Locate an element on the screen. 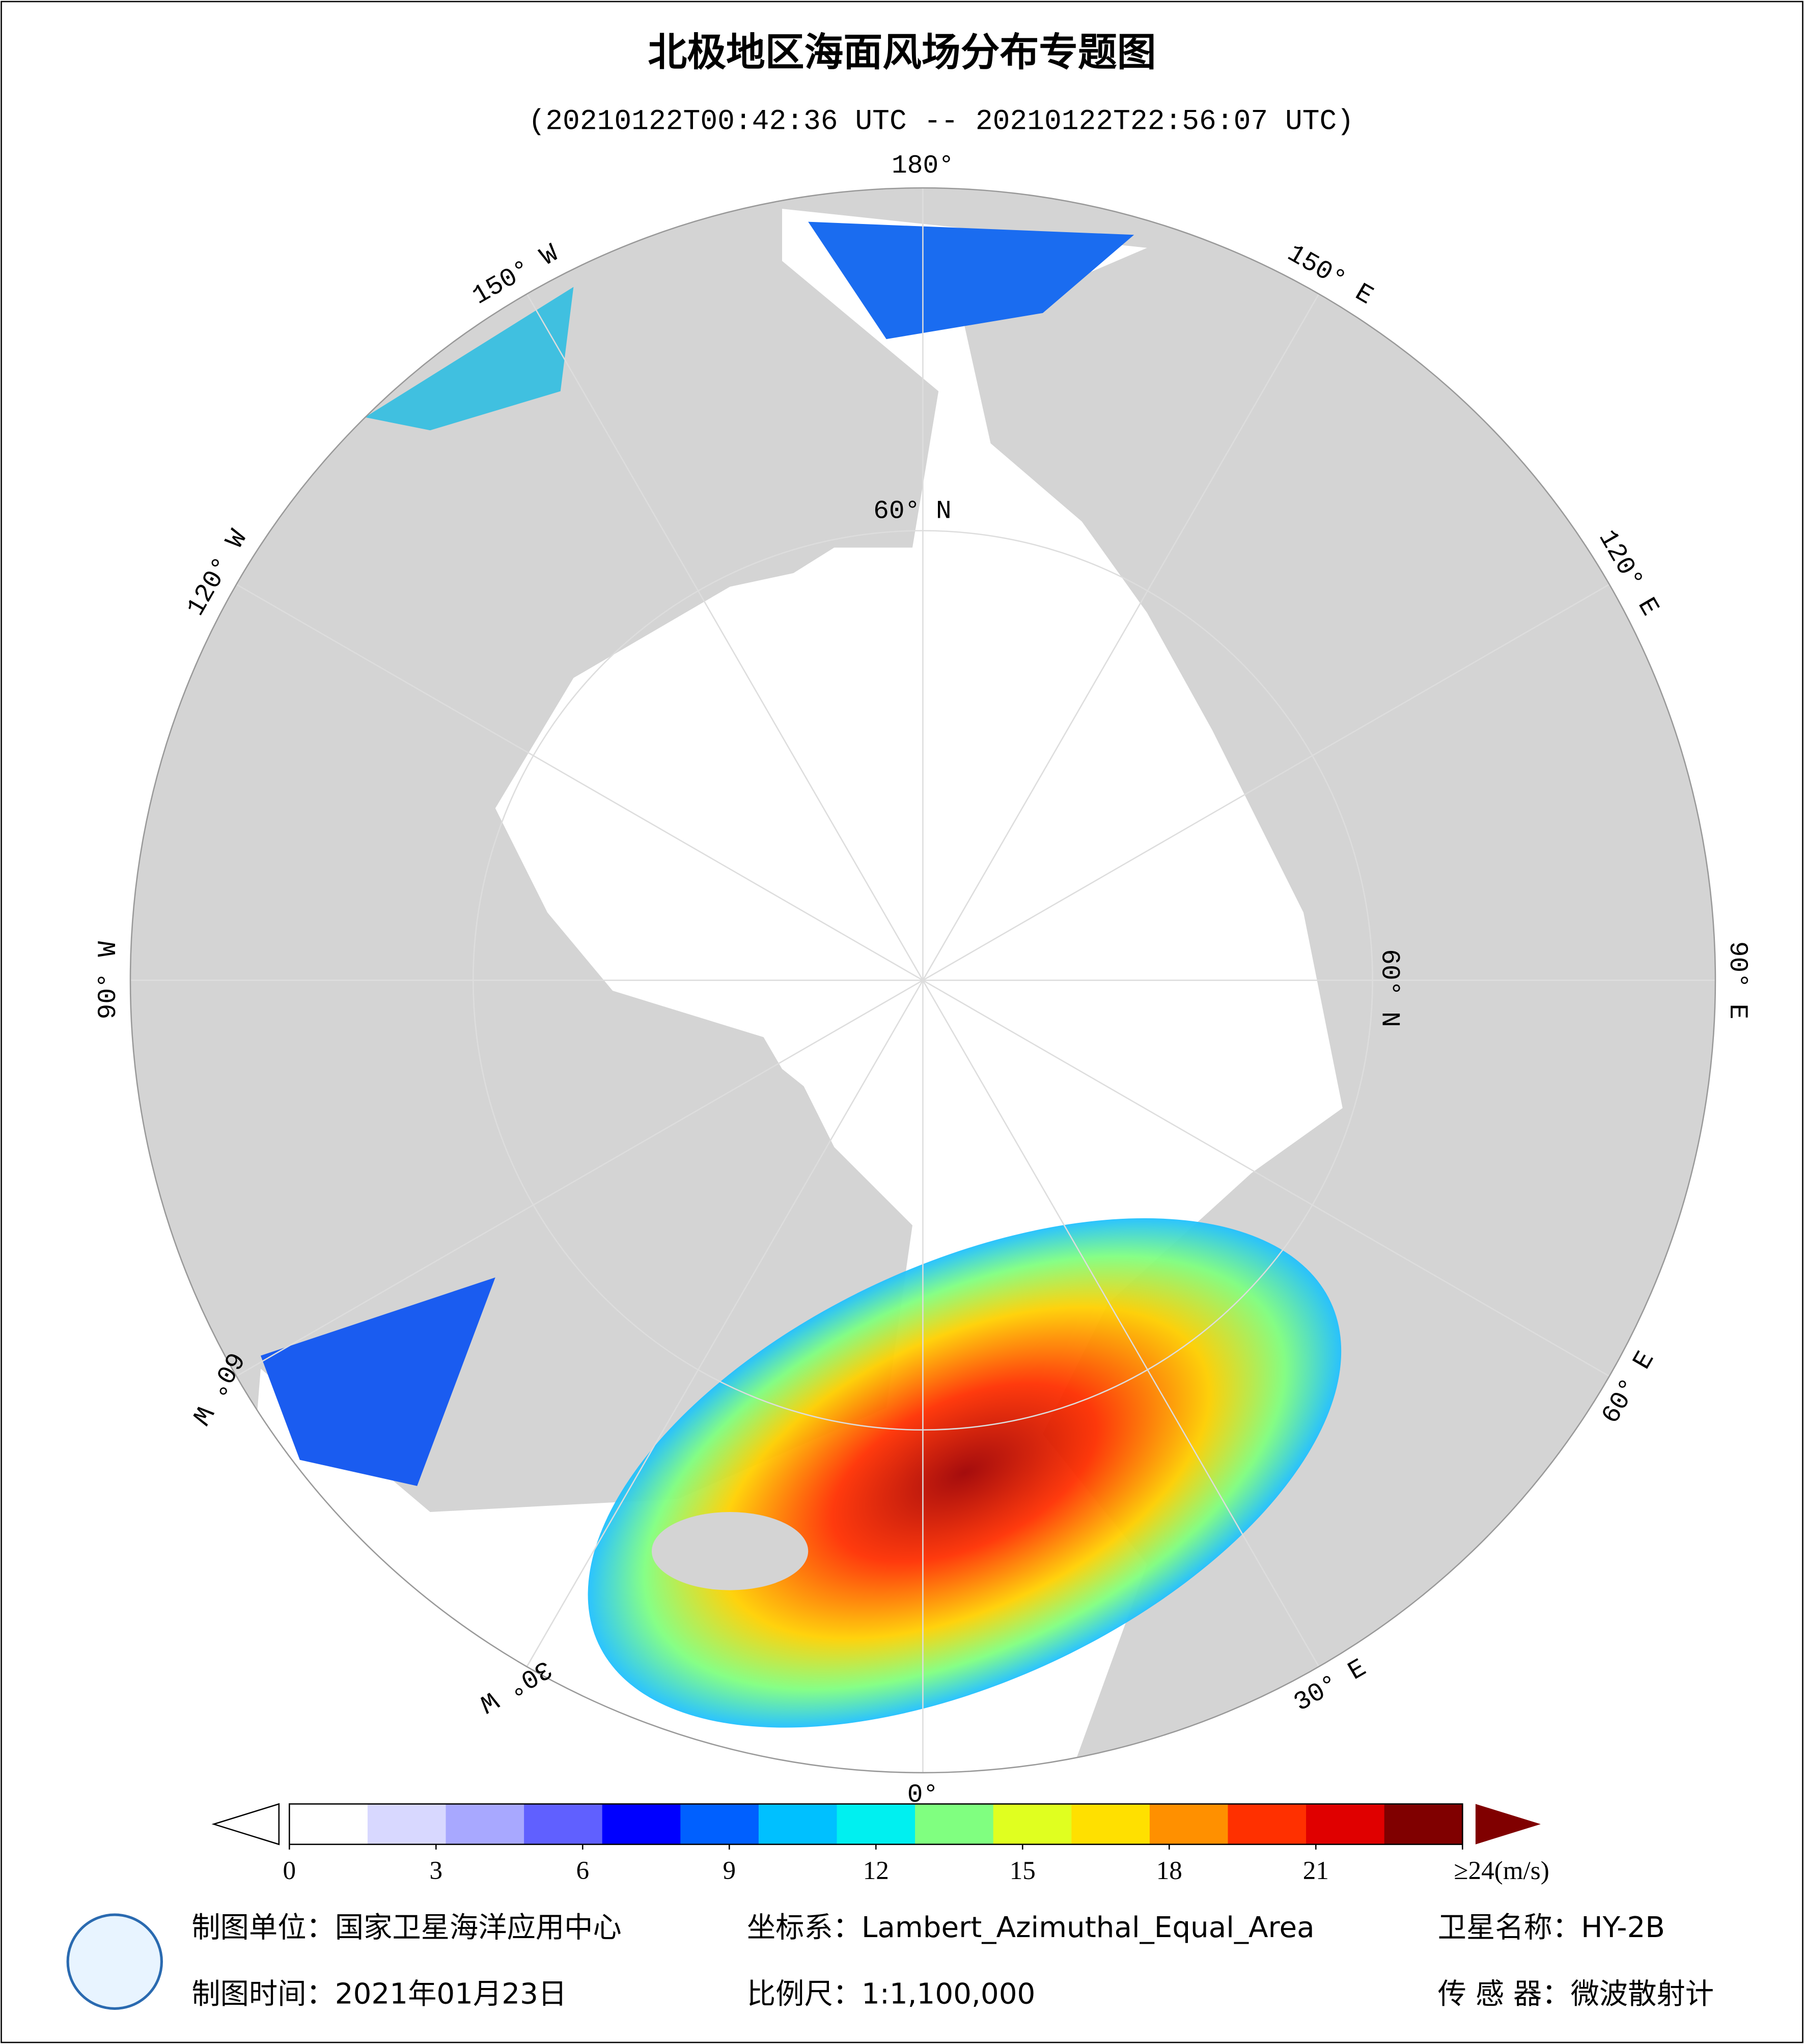 The width and height of the screenshot is (1804, 2044). footer-unit: 制图单位：国家卫星海洋应用中心 is located at coordinates (406, 1927).